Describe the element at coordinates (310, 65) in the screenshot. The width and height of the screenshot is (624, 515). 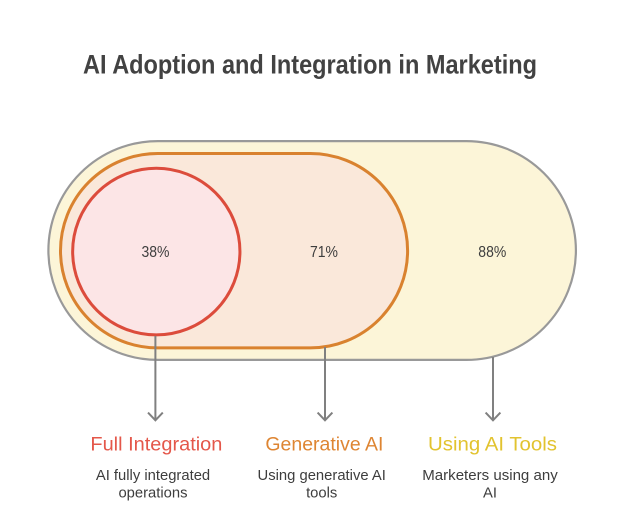
I see `svg-text:AI Adoption and Integration in: AI Adoption and Integration in Marketing` at that location.